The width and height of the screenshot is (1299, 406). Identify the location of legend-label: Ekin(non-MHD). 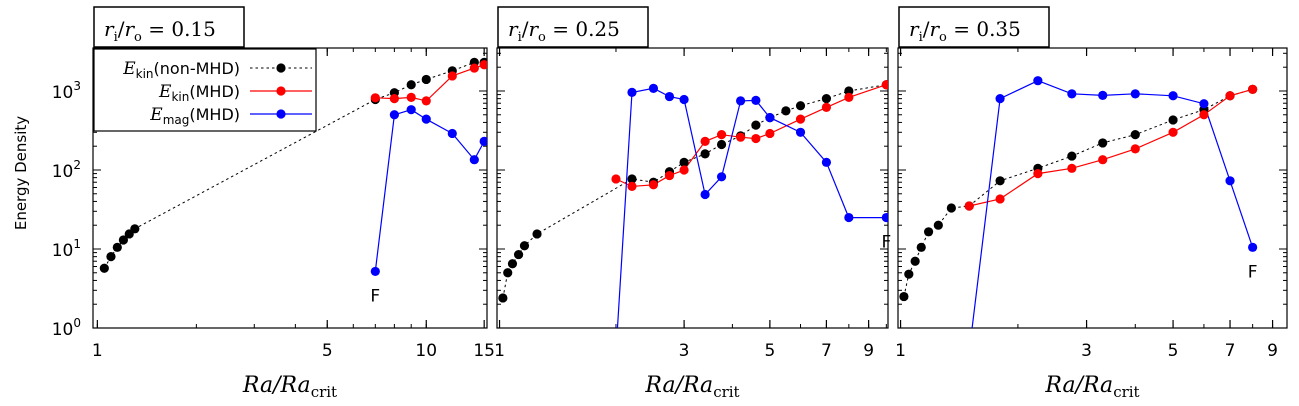
(181, 70).